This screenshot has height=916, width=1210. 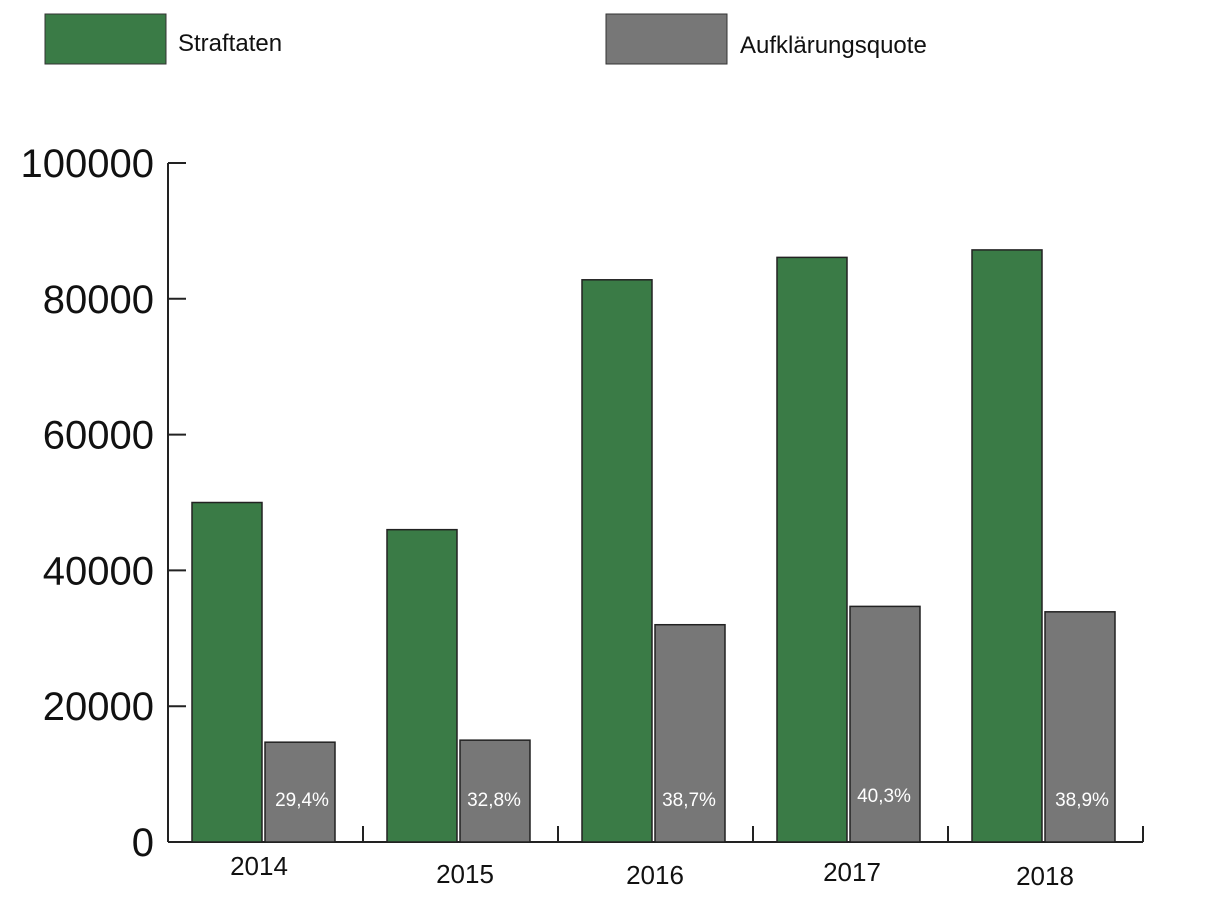 I want to click on x-tick-label: 2016, so click(x=655, y=875).